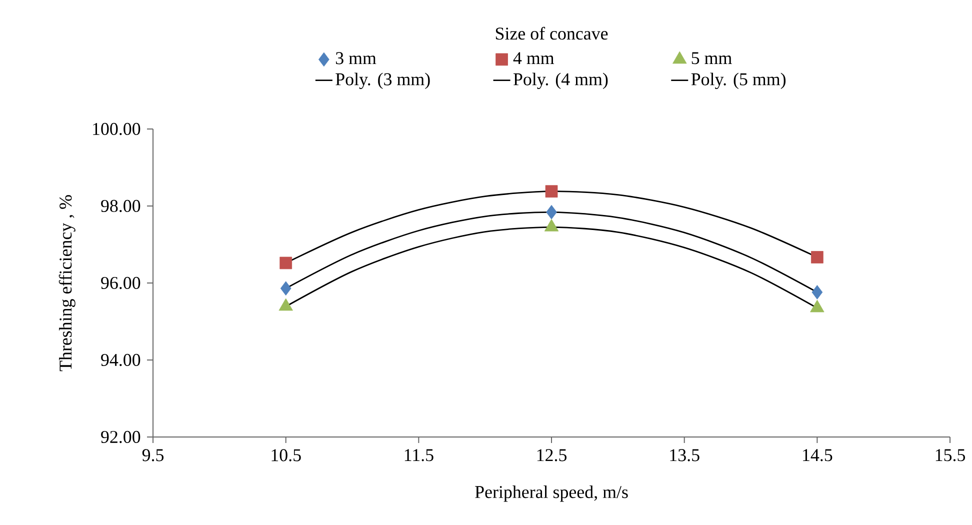 The image size is (972, 525). I want to click on x-axis-title: Peripheral speed, m/s, so click(551, 493).